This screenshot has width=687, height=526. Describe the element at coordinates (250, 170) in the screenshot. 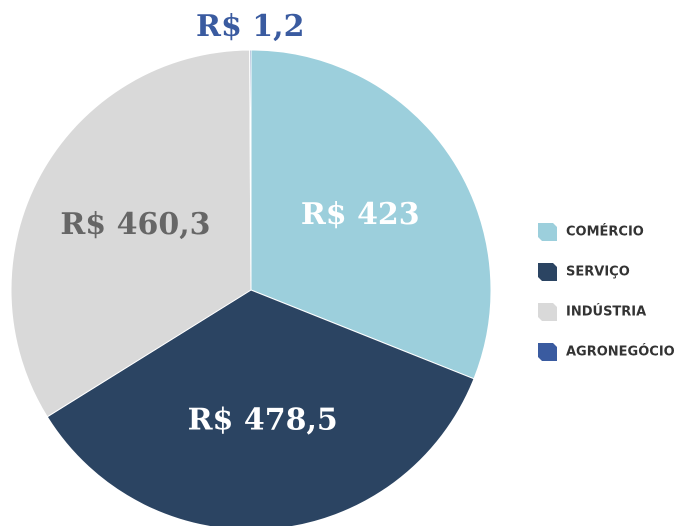

I see `pie-slice` at that location.